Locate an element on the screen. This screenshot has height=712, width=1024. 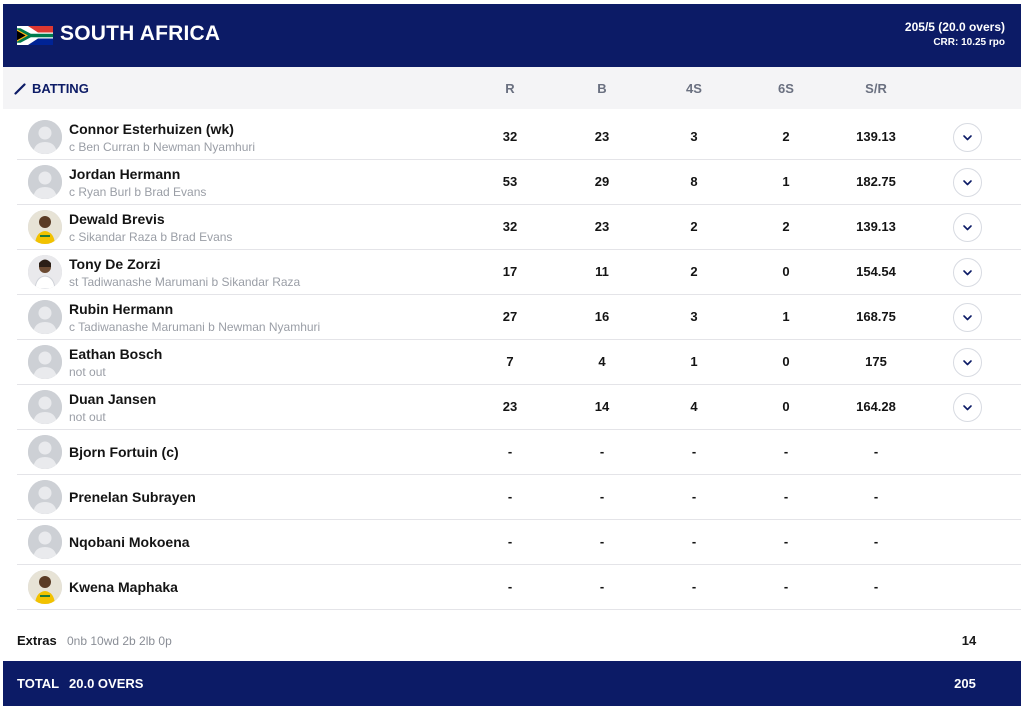
batter-row: Kwena Maphaka - - - - - is located at coordinates (519, 587).